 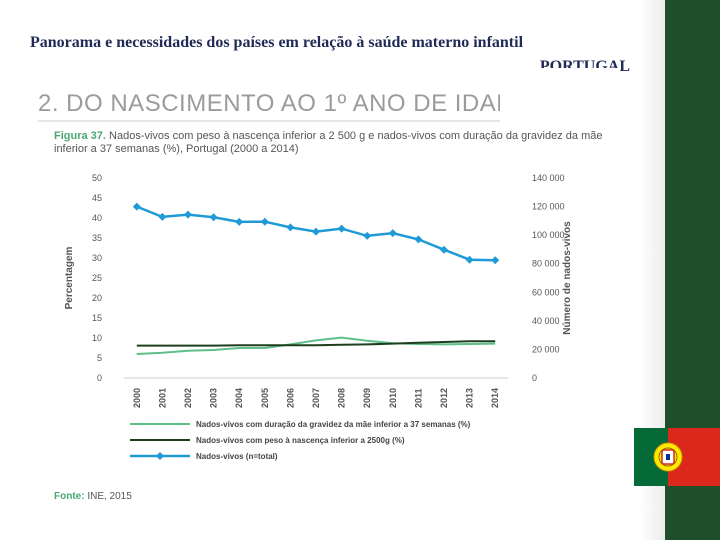 I want to click on x-tick-label: 2005, so click(x=265, y=398).